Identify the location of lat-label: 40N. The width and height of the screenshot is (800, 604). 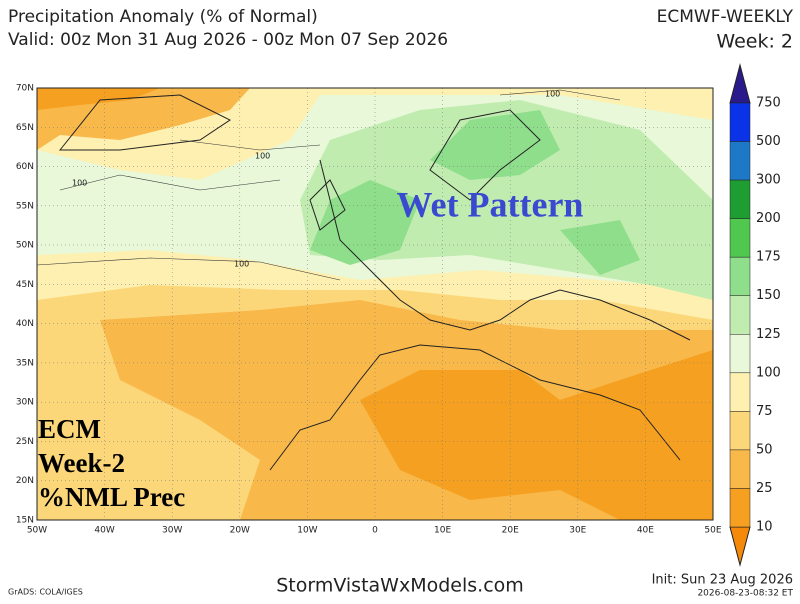
(25, 324).